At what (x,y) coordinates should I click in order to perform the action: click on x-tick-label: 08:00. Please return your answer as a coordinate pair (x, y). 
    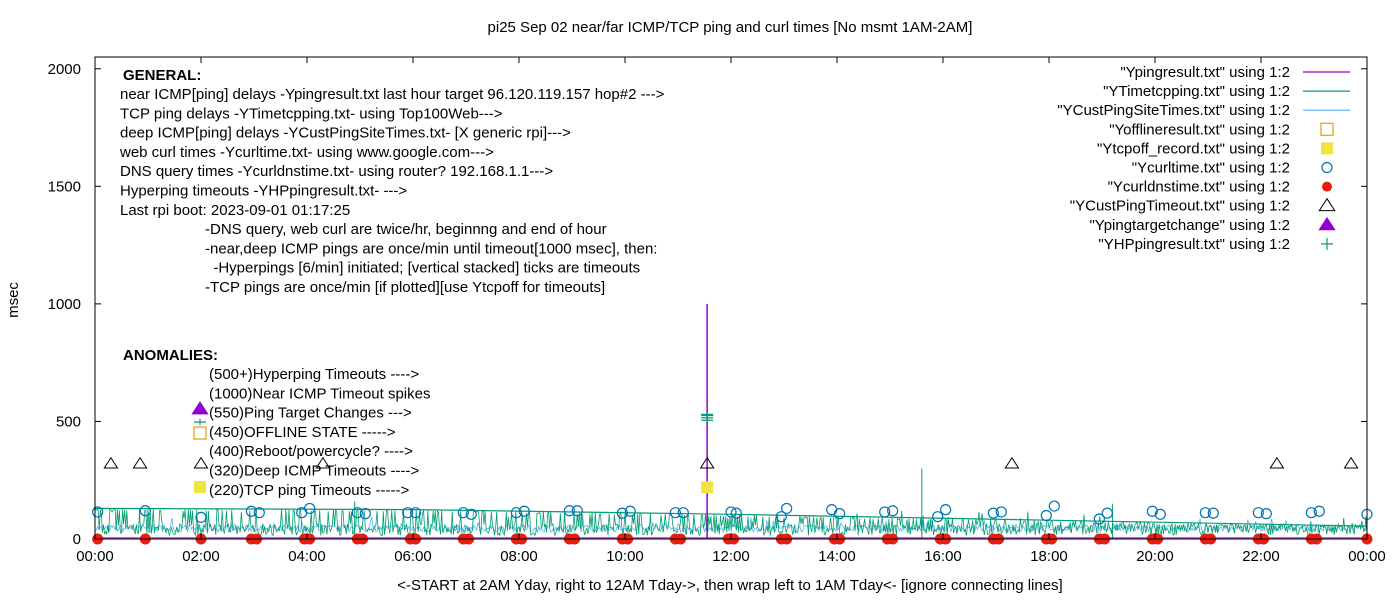
    Looking at the image, I should click on (519, 556).